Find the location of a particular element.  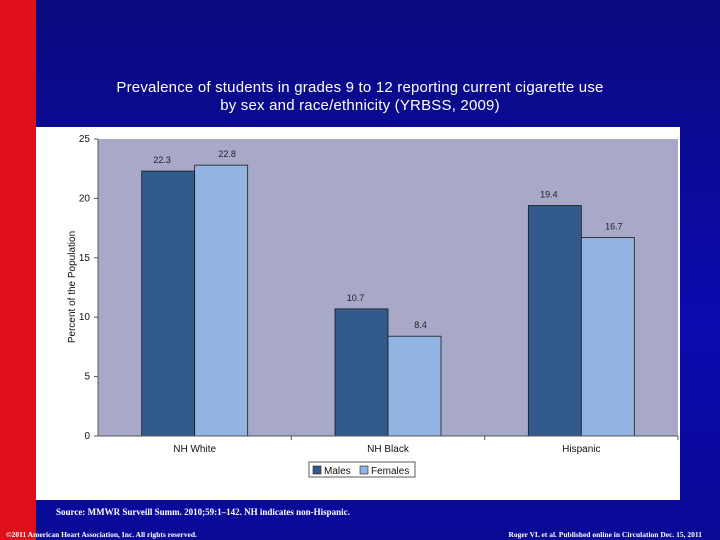

x-category-label: Hispanic is located at coordinates (581, 449).